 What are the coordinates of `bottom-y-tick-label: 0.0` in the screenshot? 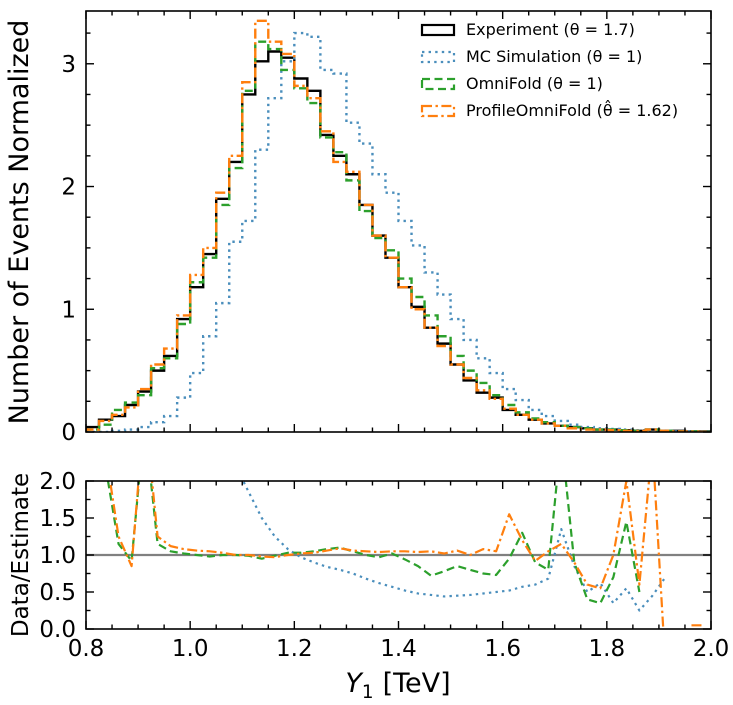 It's located at (57, 630).